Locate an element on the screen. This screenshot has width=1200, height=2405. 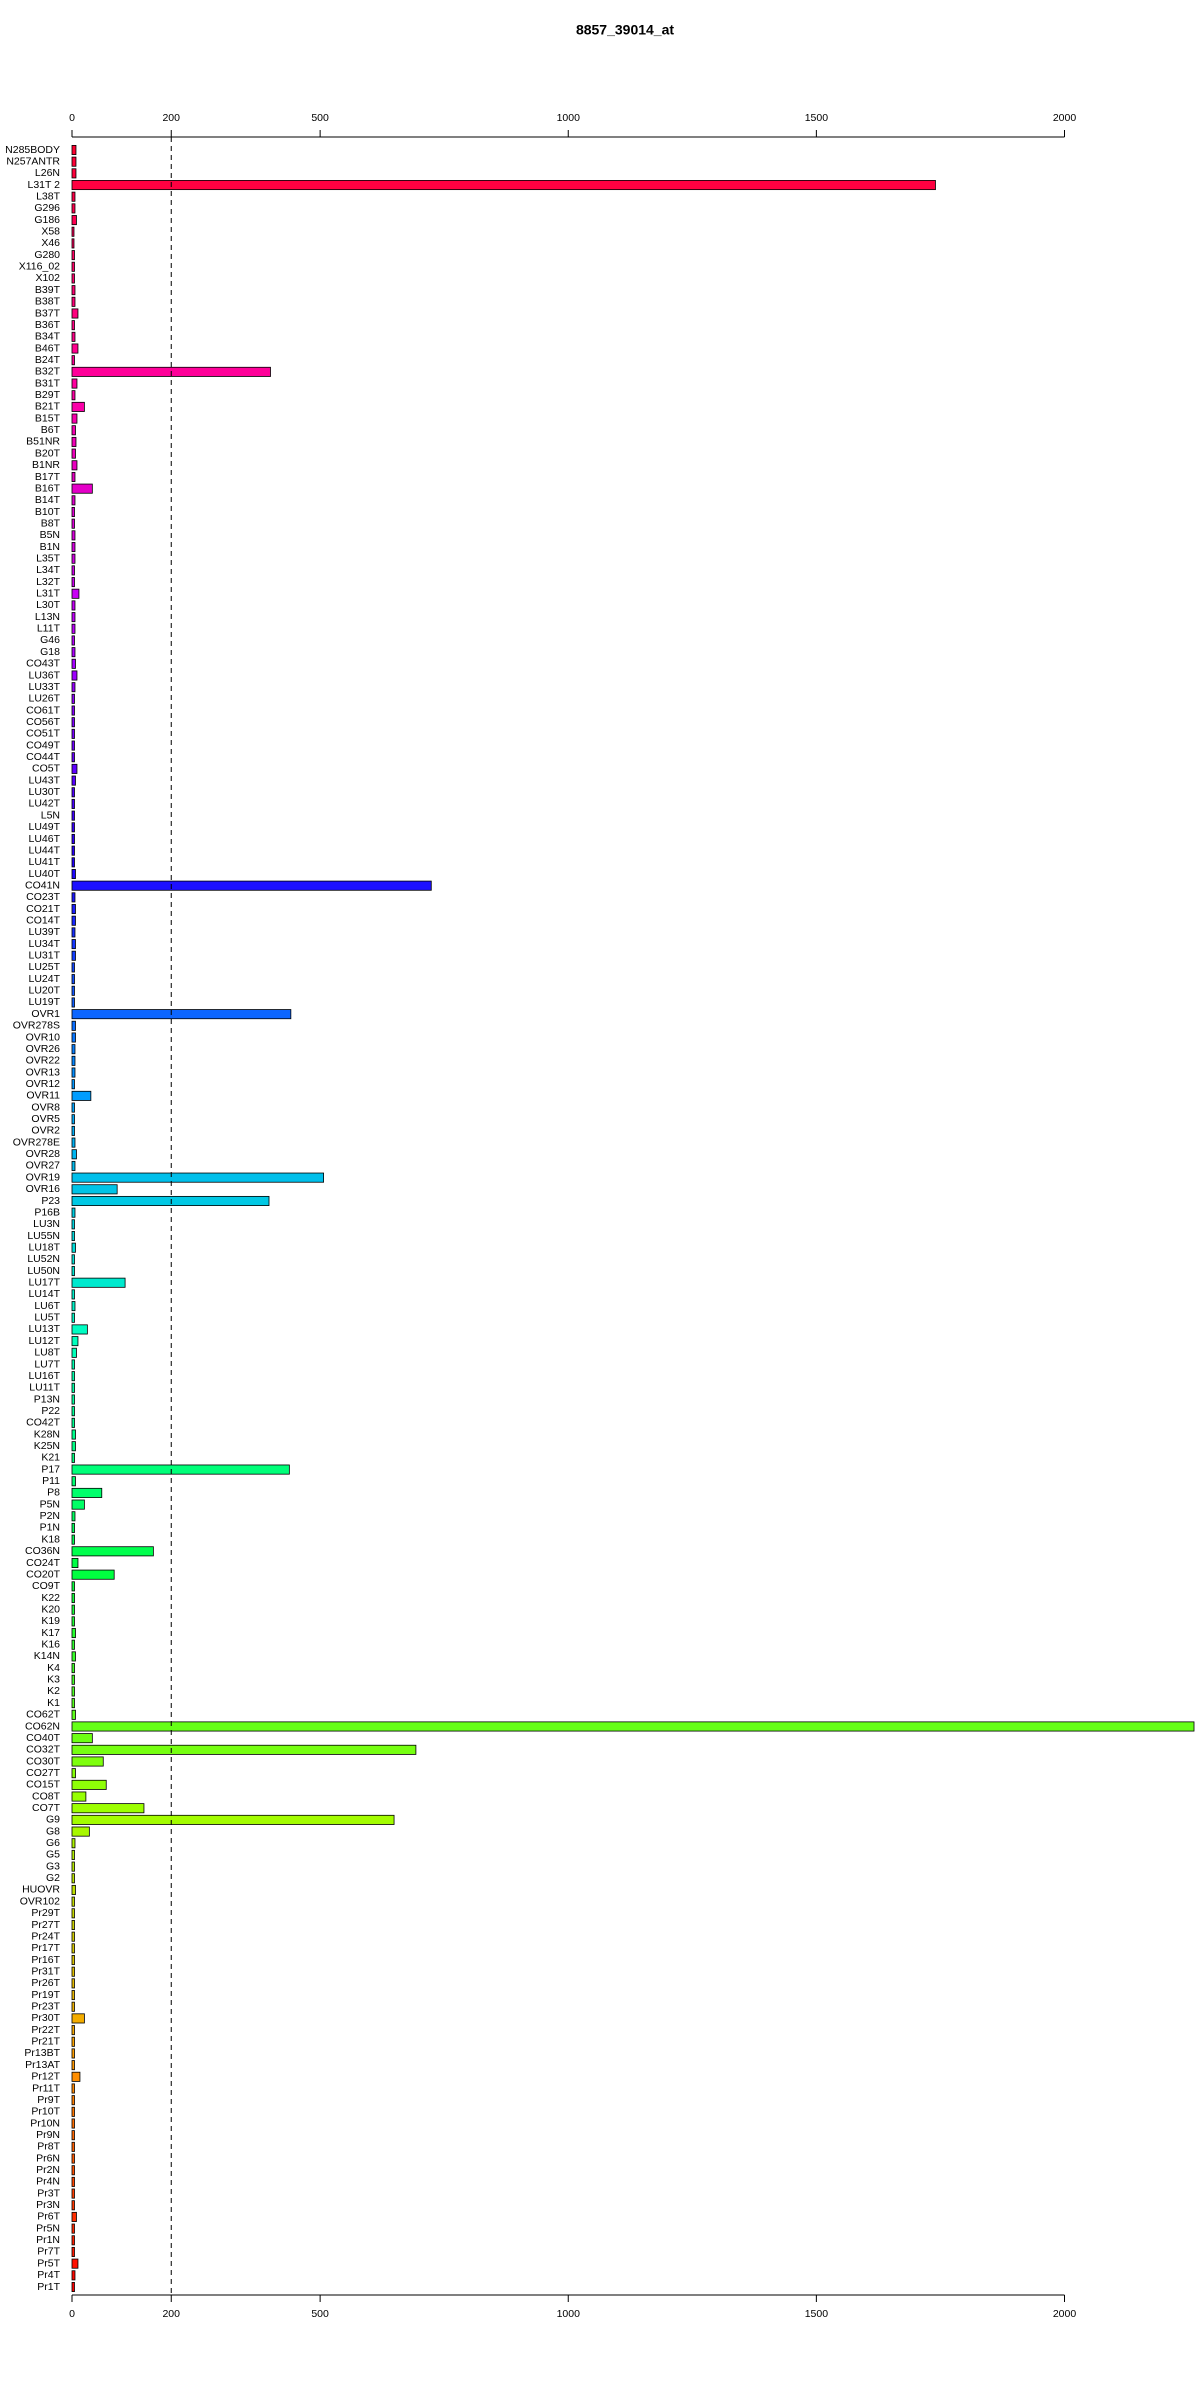
y-tick-label: G5 is located at coordinates (53, 1855).